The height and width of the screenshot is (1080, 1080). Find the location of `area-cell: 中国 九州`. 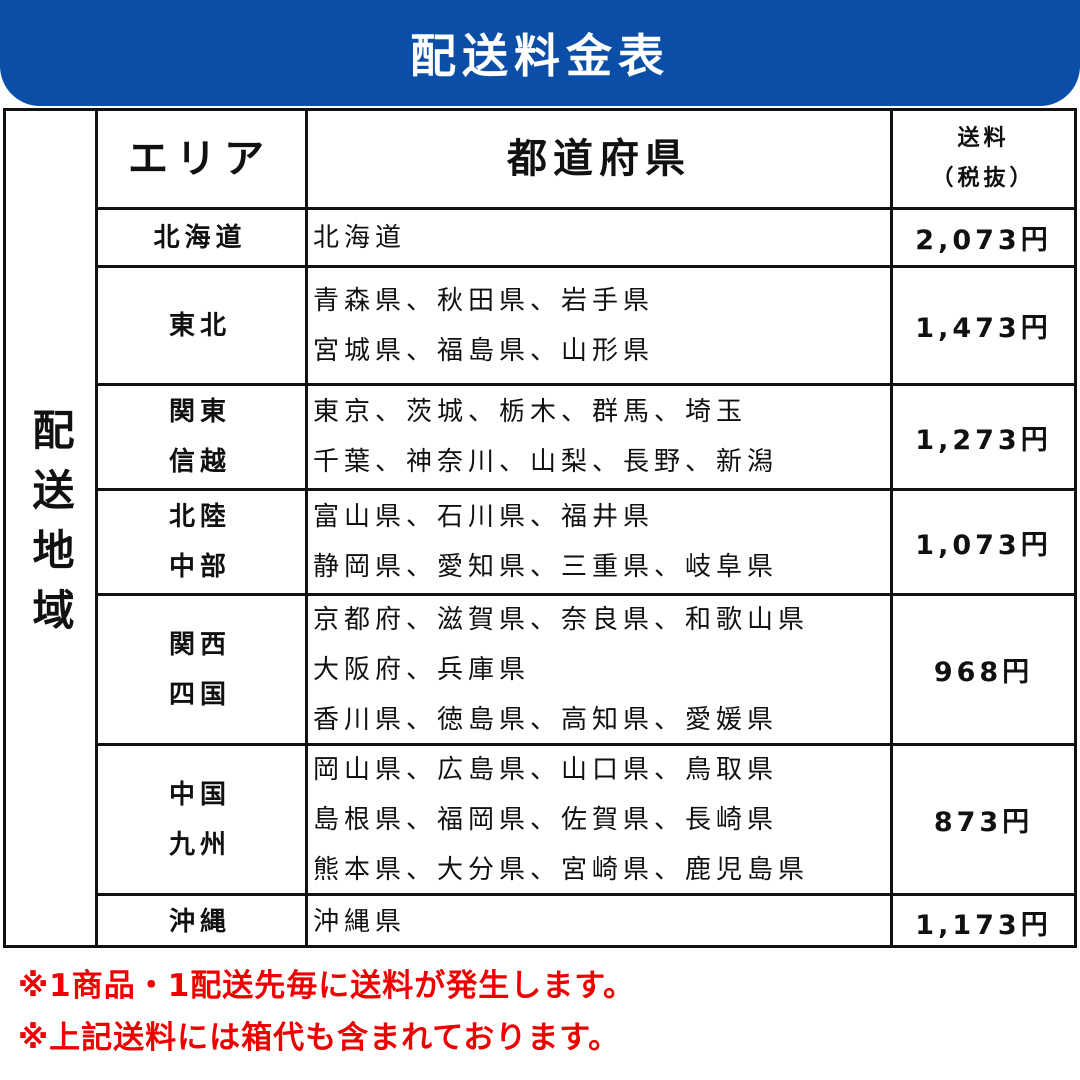

area-cell: 中国 九州 is located at coordinates (201, 819).